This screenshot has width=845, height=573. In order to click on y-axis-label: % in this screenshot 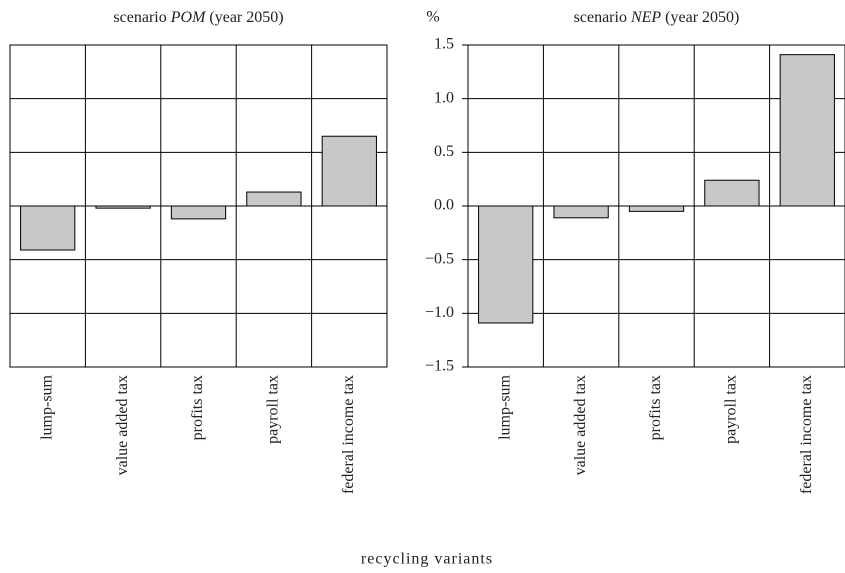, I will do `click(432, 17)`.